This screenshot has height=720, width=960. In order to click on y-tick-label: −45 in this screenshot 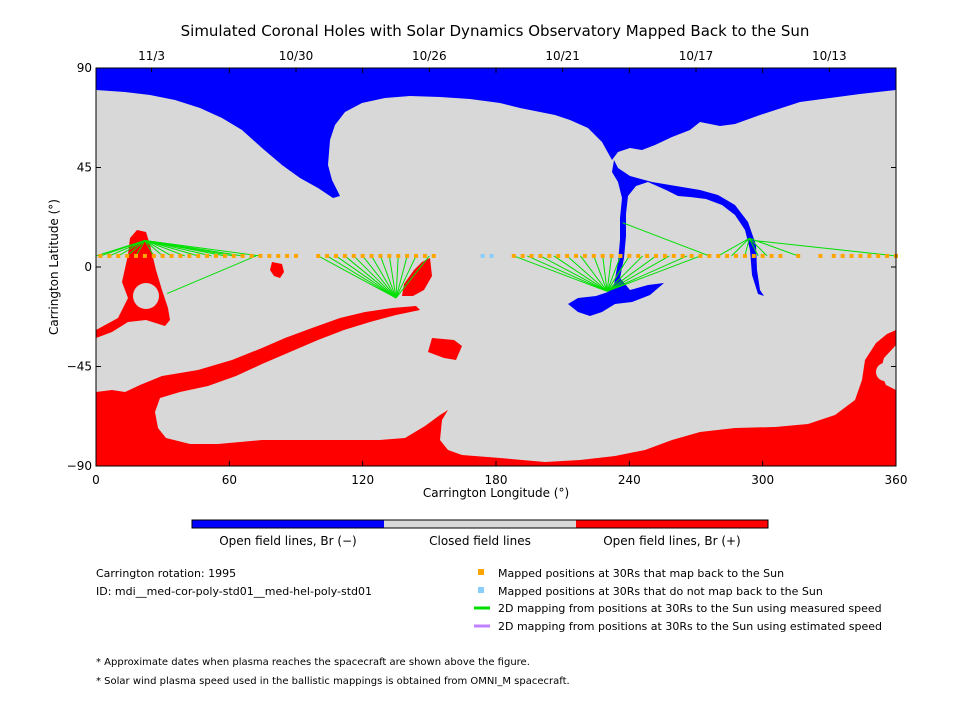, I will do `click(79, 367)`.